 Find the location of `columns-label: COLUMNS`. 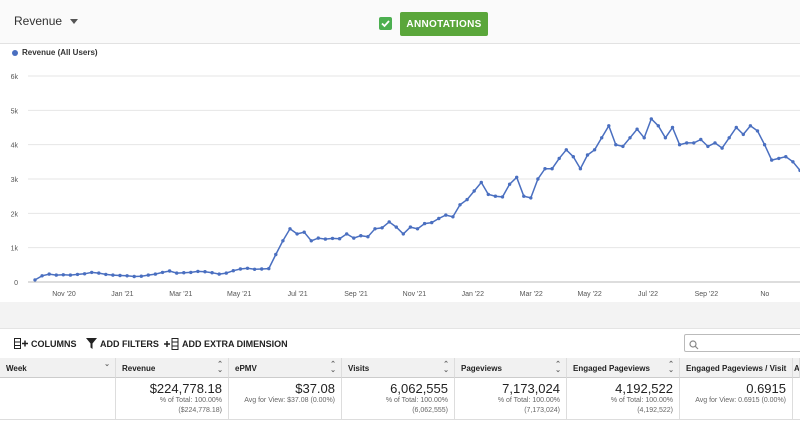

columns-label: COLUMNS is located at coordinates (54, 343).